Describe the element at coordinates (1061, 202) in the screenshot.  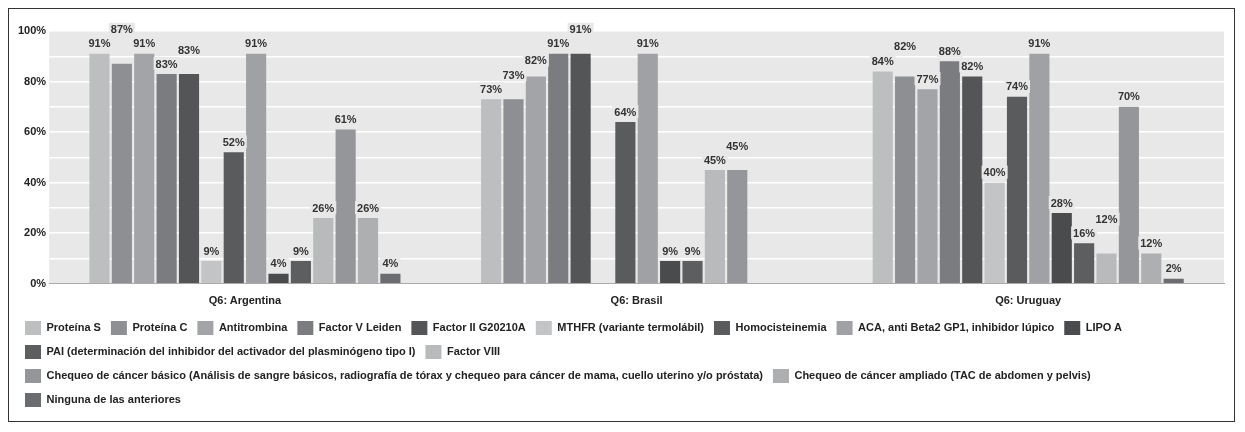
I see `data-label: 28%` at that location.